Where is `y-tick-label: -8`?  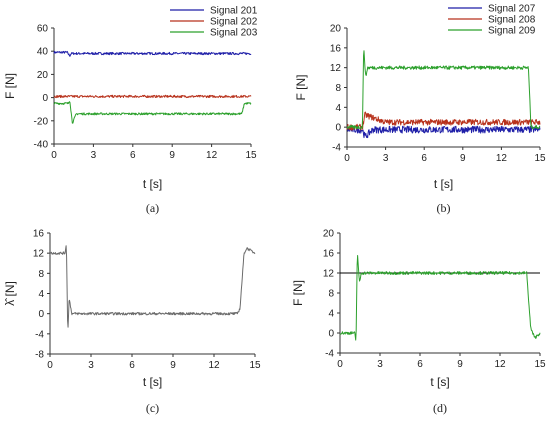 y-tick-label: -8 is located at coordinates (39, 355).